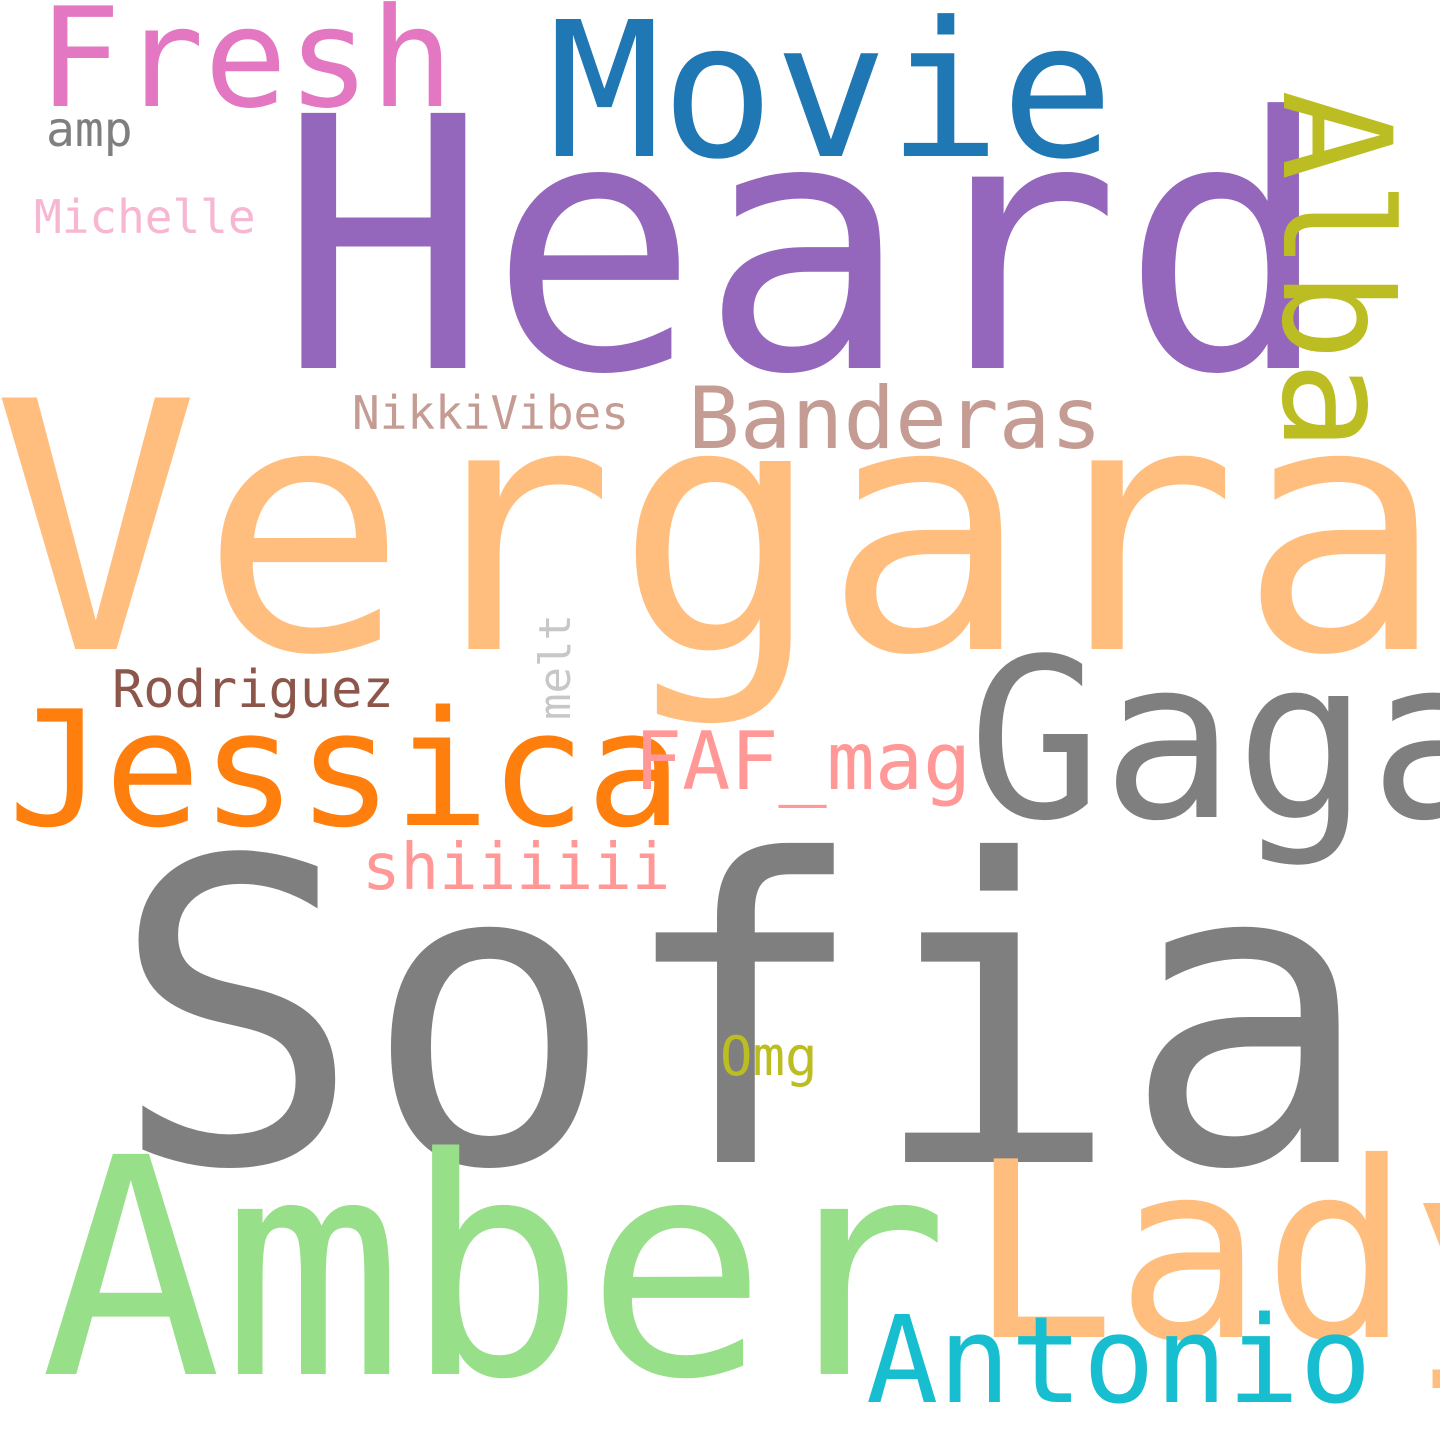 The width and height of the screenshot is (1440, 1440). I want to click on word-alba: Alba, so click(1335, 271).